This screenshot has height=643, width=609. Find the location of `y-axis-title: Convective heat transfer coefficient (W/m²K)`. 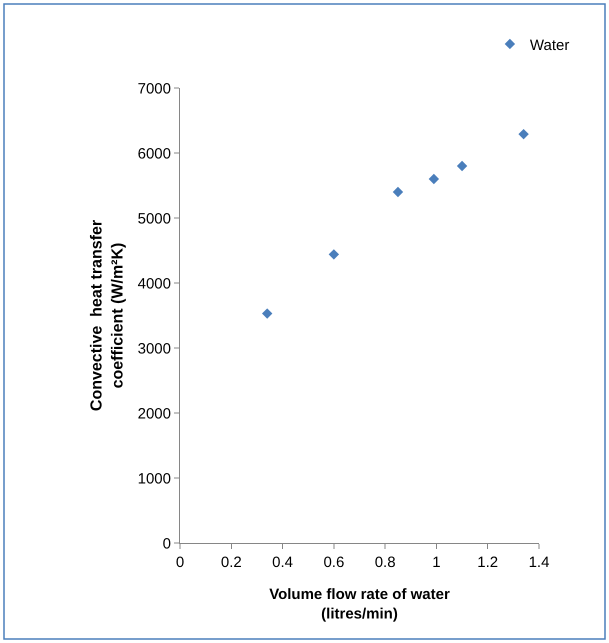

y-axis-title: Convective heat transfer coefficient (W/m²K) is located at coordinates (107, 316).